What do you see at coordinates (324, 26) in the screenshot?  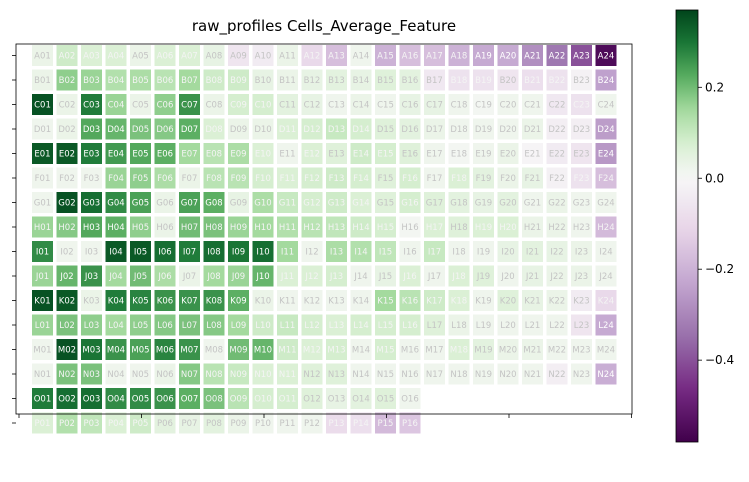 I see `chart-title: raw_profiles Cells_Average_Feature` at bounding box center [324, 26].